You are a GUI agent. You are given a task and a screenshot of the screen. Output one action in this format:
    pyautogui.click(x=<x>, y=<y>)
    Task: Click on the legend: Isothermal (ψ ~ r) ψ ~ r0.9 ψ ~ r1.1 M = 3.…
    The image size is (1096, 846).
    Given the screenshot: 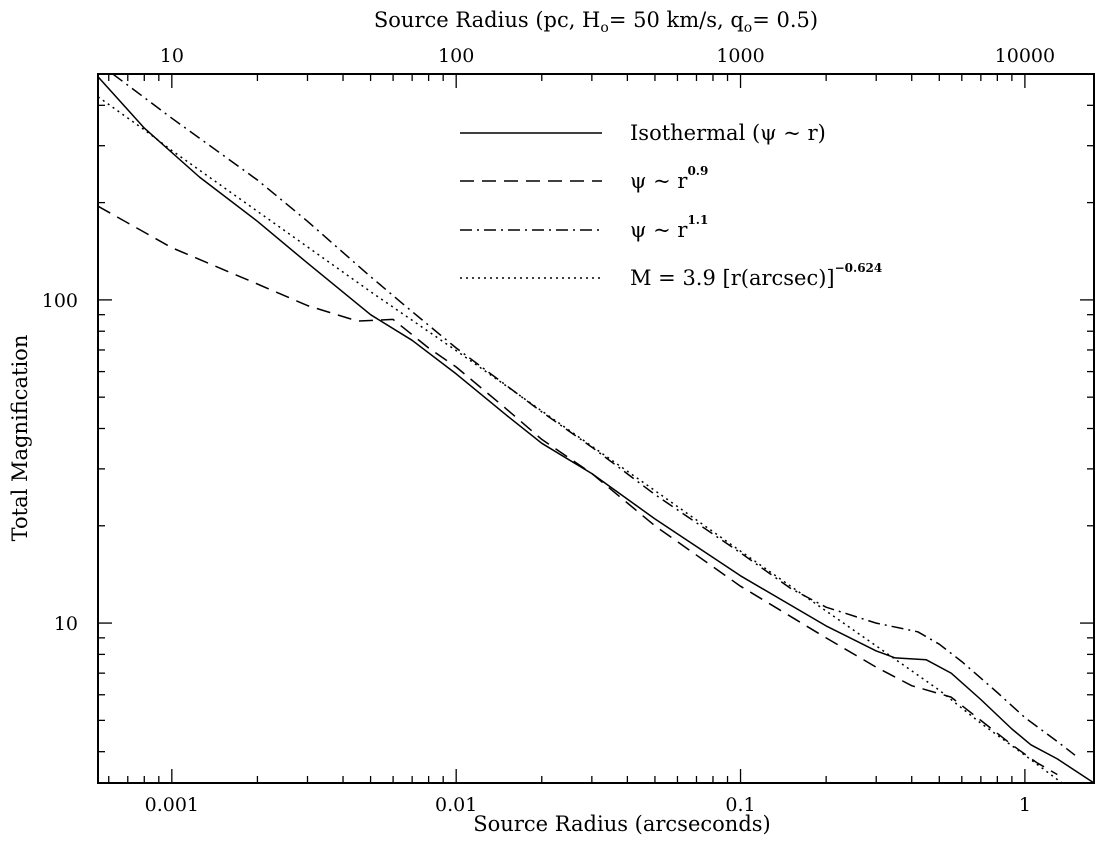 What is the action you would take?
    pyautogui.click(x=671, y=205)
    